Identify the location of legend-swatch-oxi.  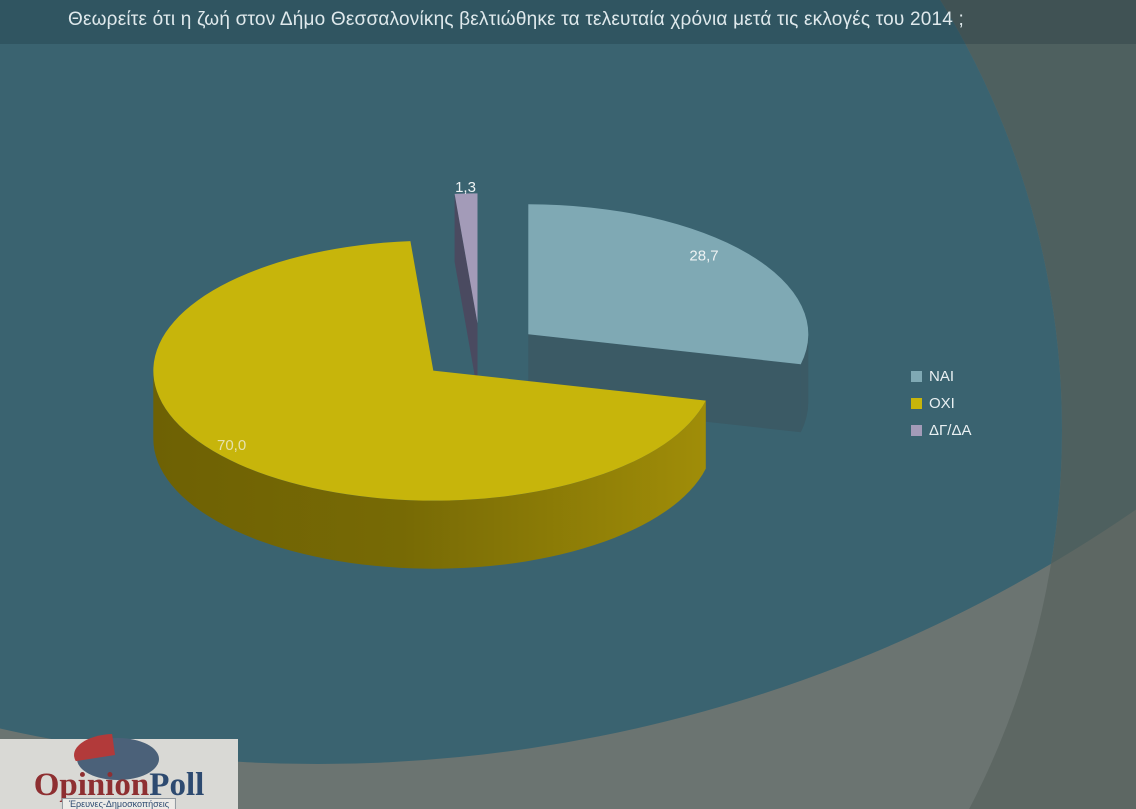
(916, 403).